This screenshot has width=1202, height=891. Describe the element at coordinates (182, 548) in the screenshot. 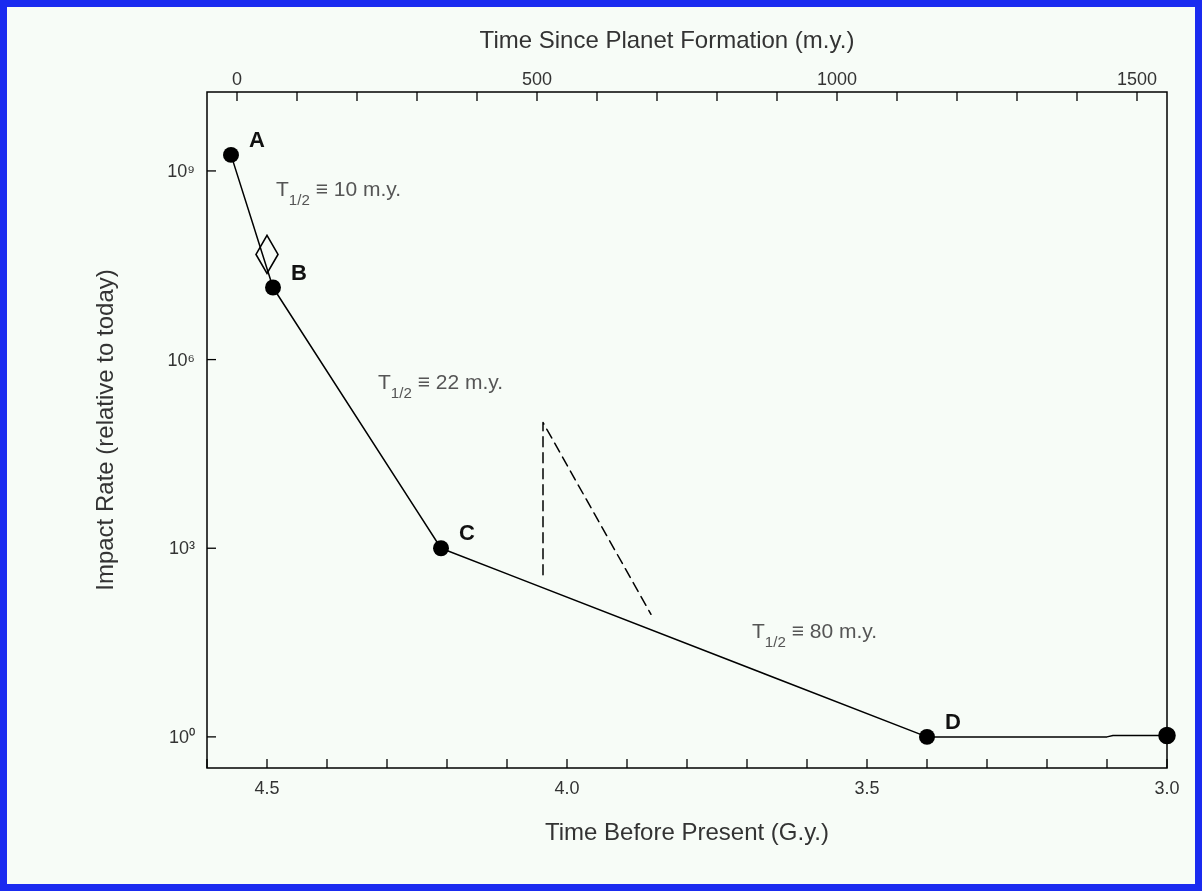

I see `y-tick-label: 10³` at that location.